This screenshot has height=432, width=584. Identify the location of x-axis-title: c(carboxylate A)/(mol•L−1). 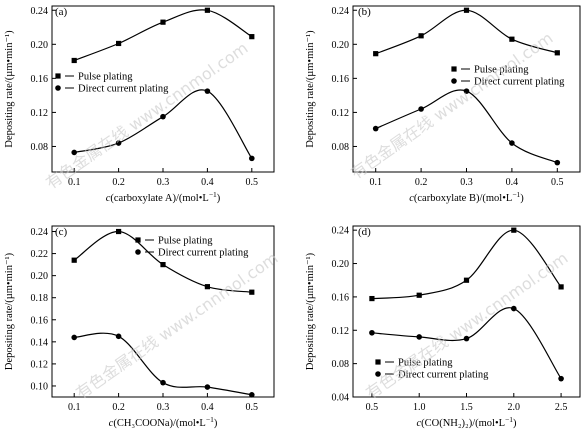
(163, 197).